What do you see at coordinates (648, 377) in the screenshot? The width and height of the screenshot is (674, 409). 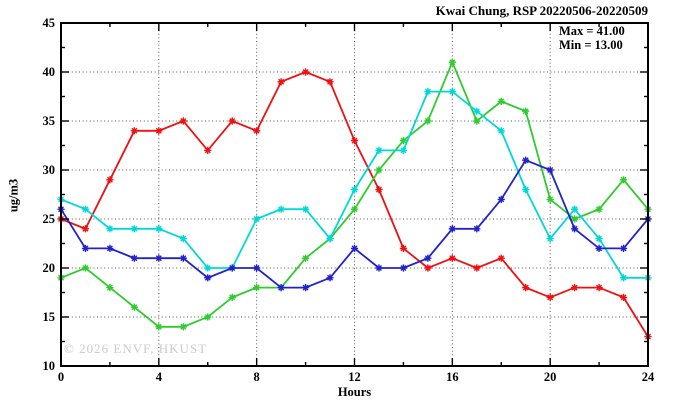 I see `x-tick-label: 24` at bounding box center [648, 377].